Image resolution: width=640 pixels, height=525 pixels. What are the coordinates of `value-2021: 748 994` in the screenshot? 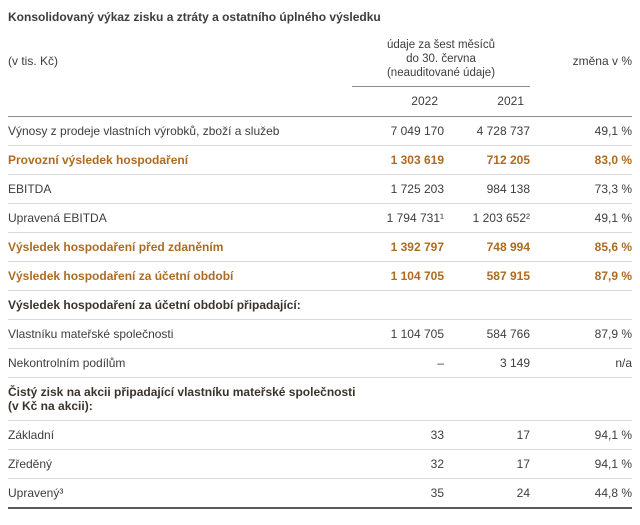 It's located at (508, 247).